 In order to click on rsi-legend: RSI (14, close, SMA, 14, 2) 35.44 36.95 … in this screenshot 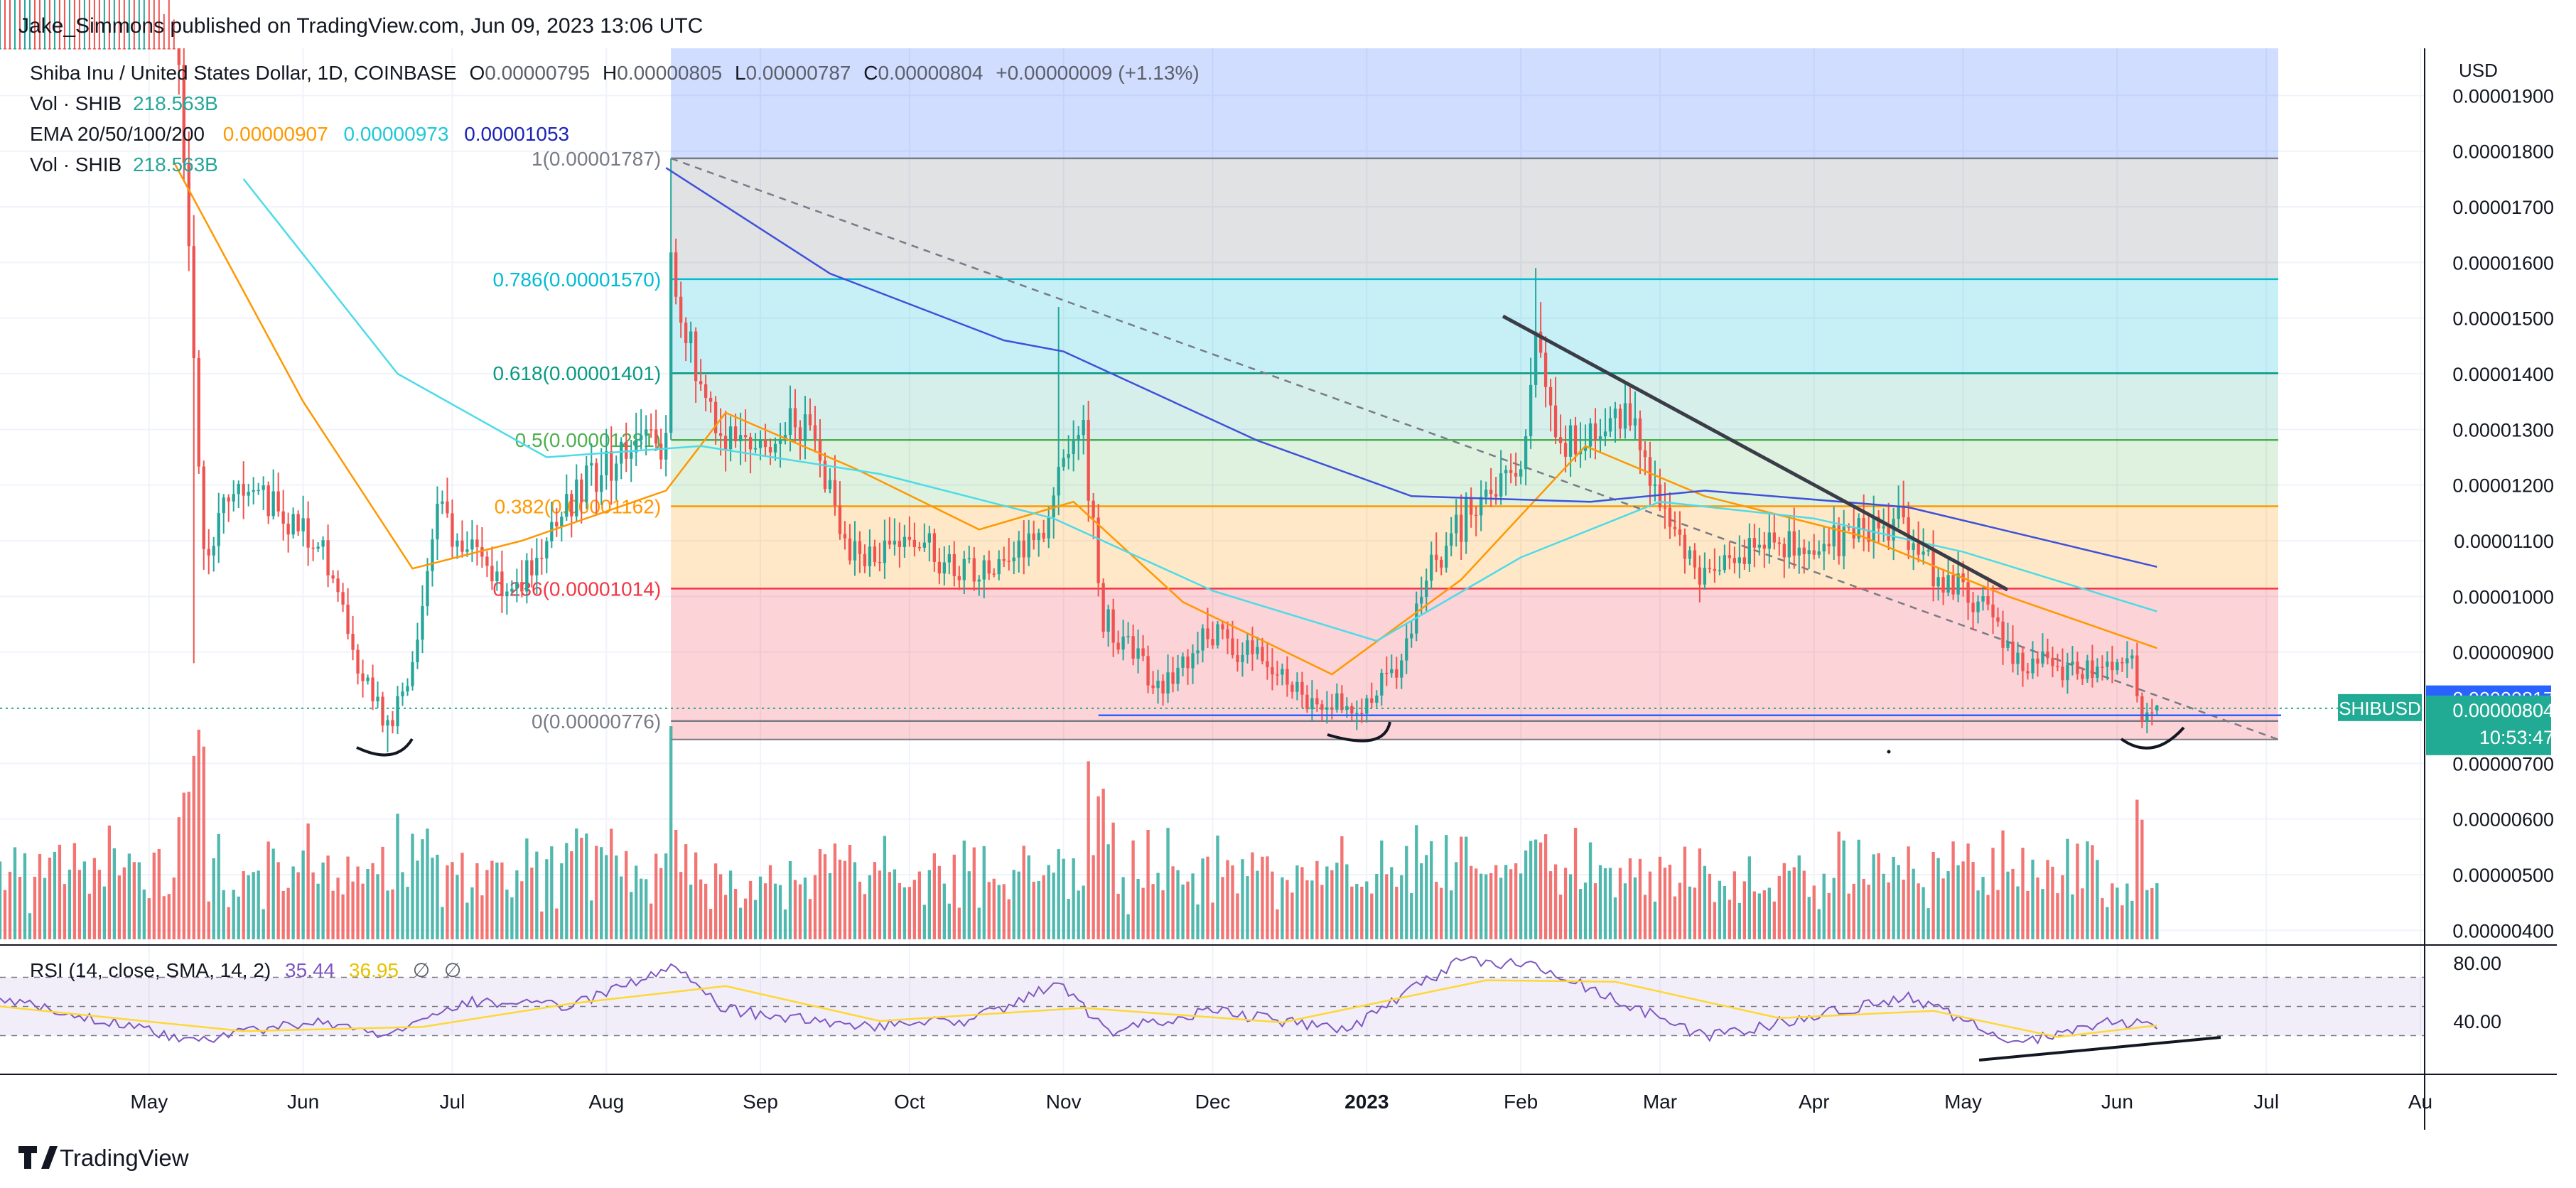, I will do `click(245, 970)`.